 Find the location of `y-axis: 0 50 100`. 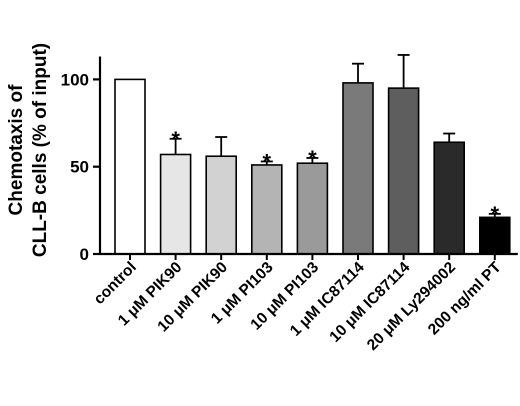

y-axis: 0 50 100 is located at coordinates (81, 160).